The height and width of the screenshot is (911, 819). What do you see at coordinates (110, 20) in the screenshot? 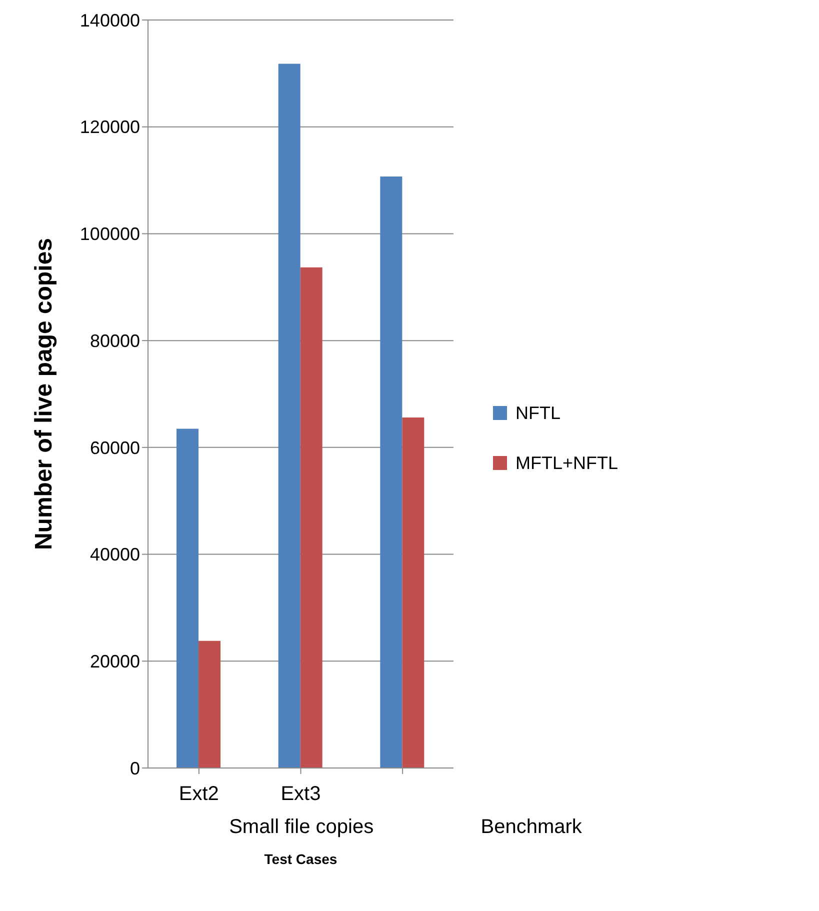
I see `y-tick-label: 140000` at bounding box center [110, 20].